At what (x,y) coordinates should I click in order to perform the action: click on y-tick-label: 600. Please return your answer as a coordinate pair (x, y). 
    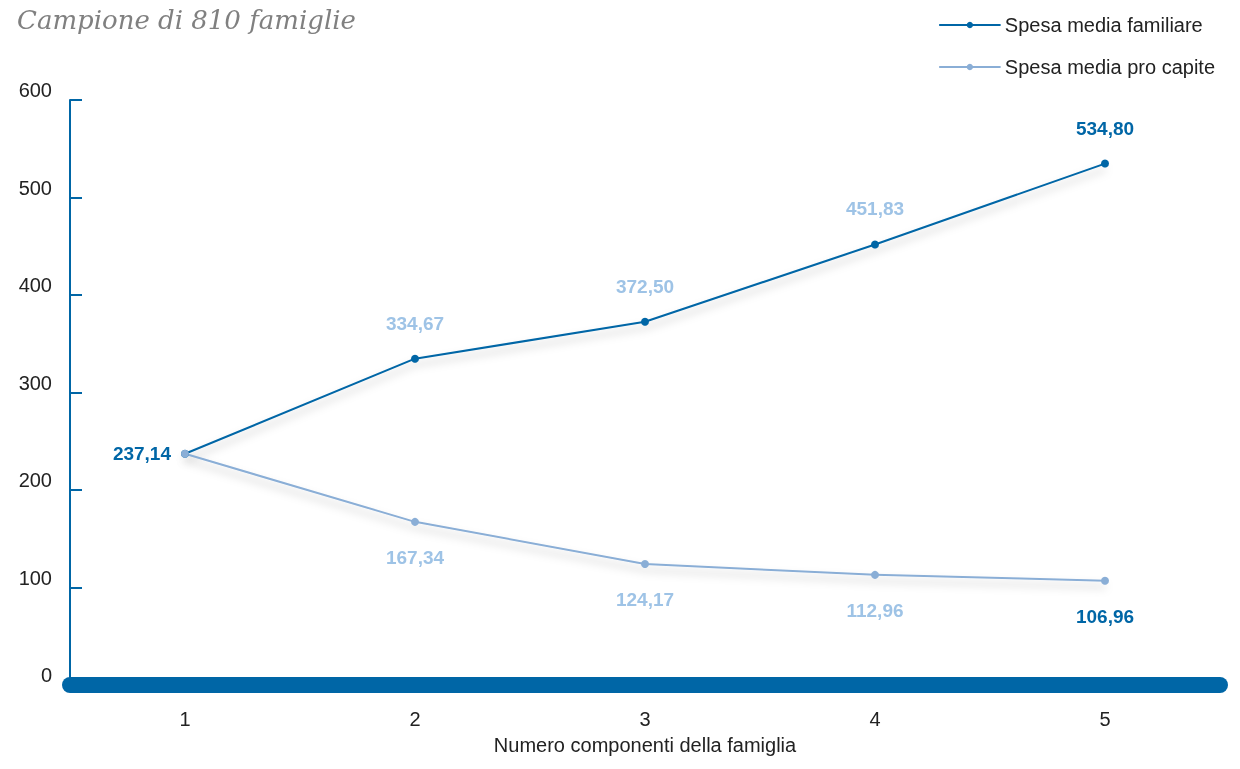
    Looking at the image, I should click on (35, 90).